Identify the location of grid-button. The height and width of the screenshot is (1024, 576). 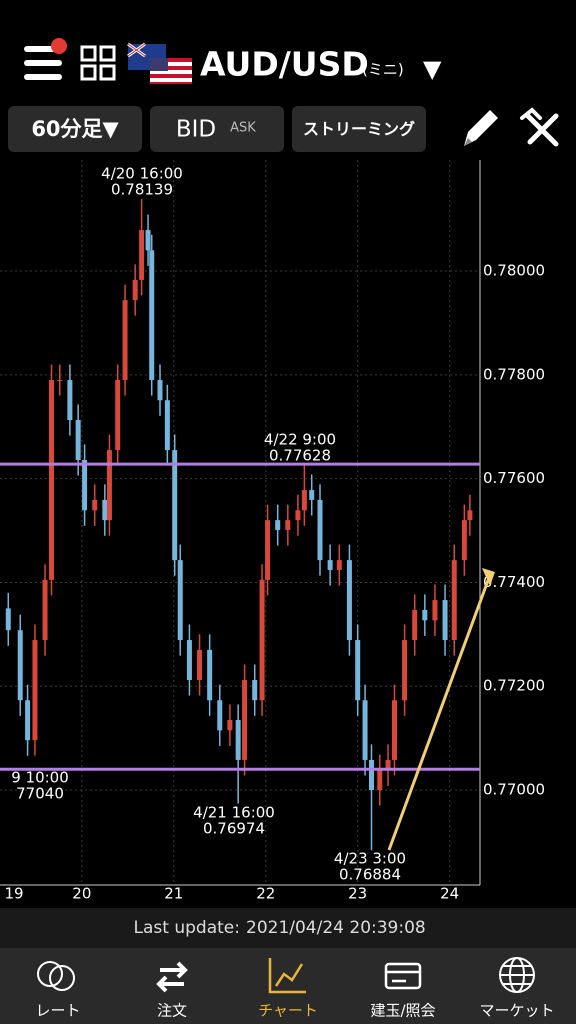
(98, 63).